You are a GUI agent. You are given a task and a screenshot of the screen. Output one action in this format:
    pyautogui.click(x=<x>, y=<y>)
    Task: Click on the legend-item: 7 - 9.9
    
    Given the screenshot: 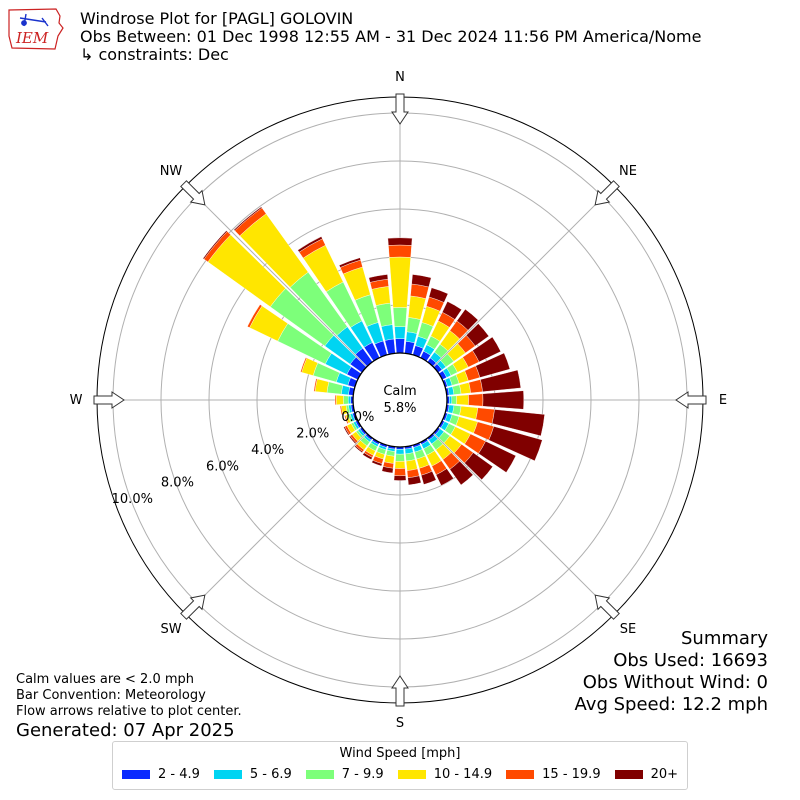 What is the action you would take?
    pyautogui.click(x=344, y=774)
    